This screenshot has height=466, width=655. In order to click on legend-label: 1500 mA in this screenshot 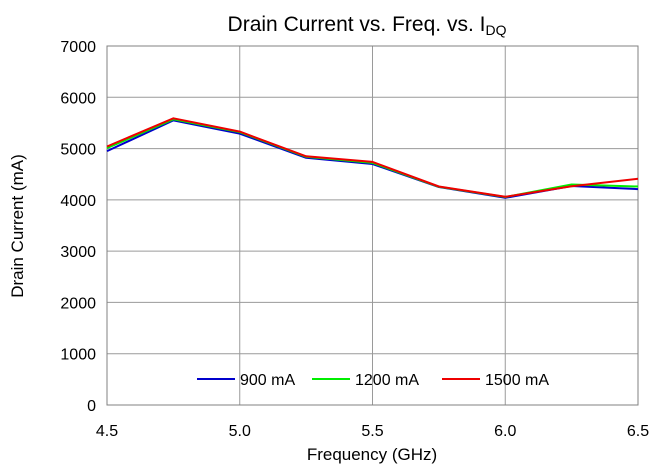, I will do `click(517, 380)`.